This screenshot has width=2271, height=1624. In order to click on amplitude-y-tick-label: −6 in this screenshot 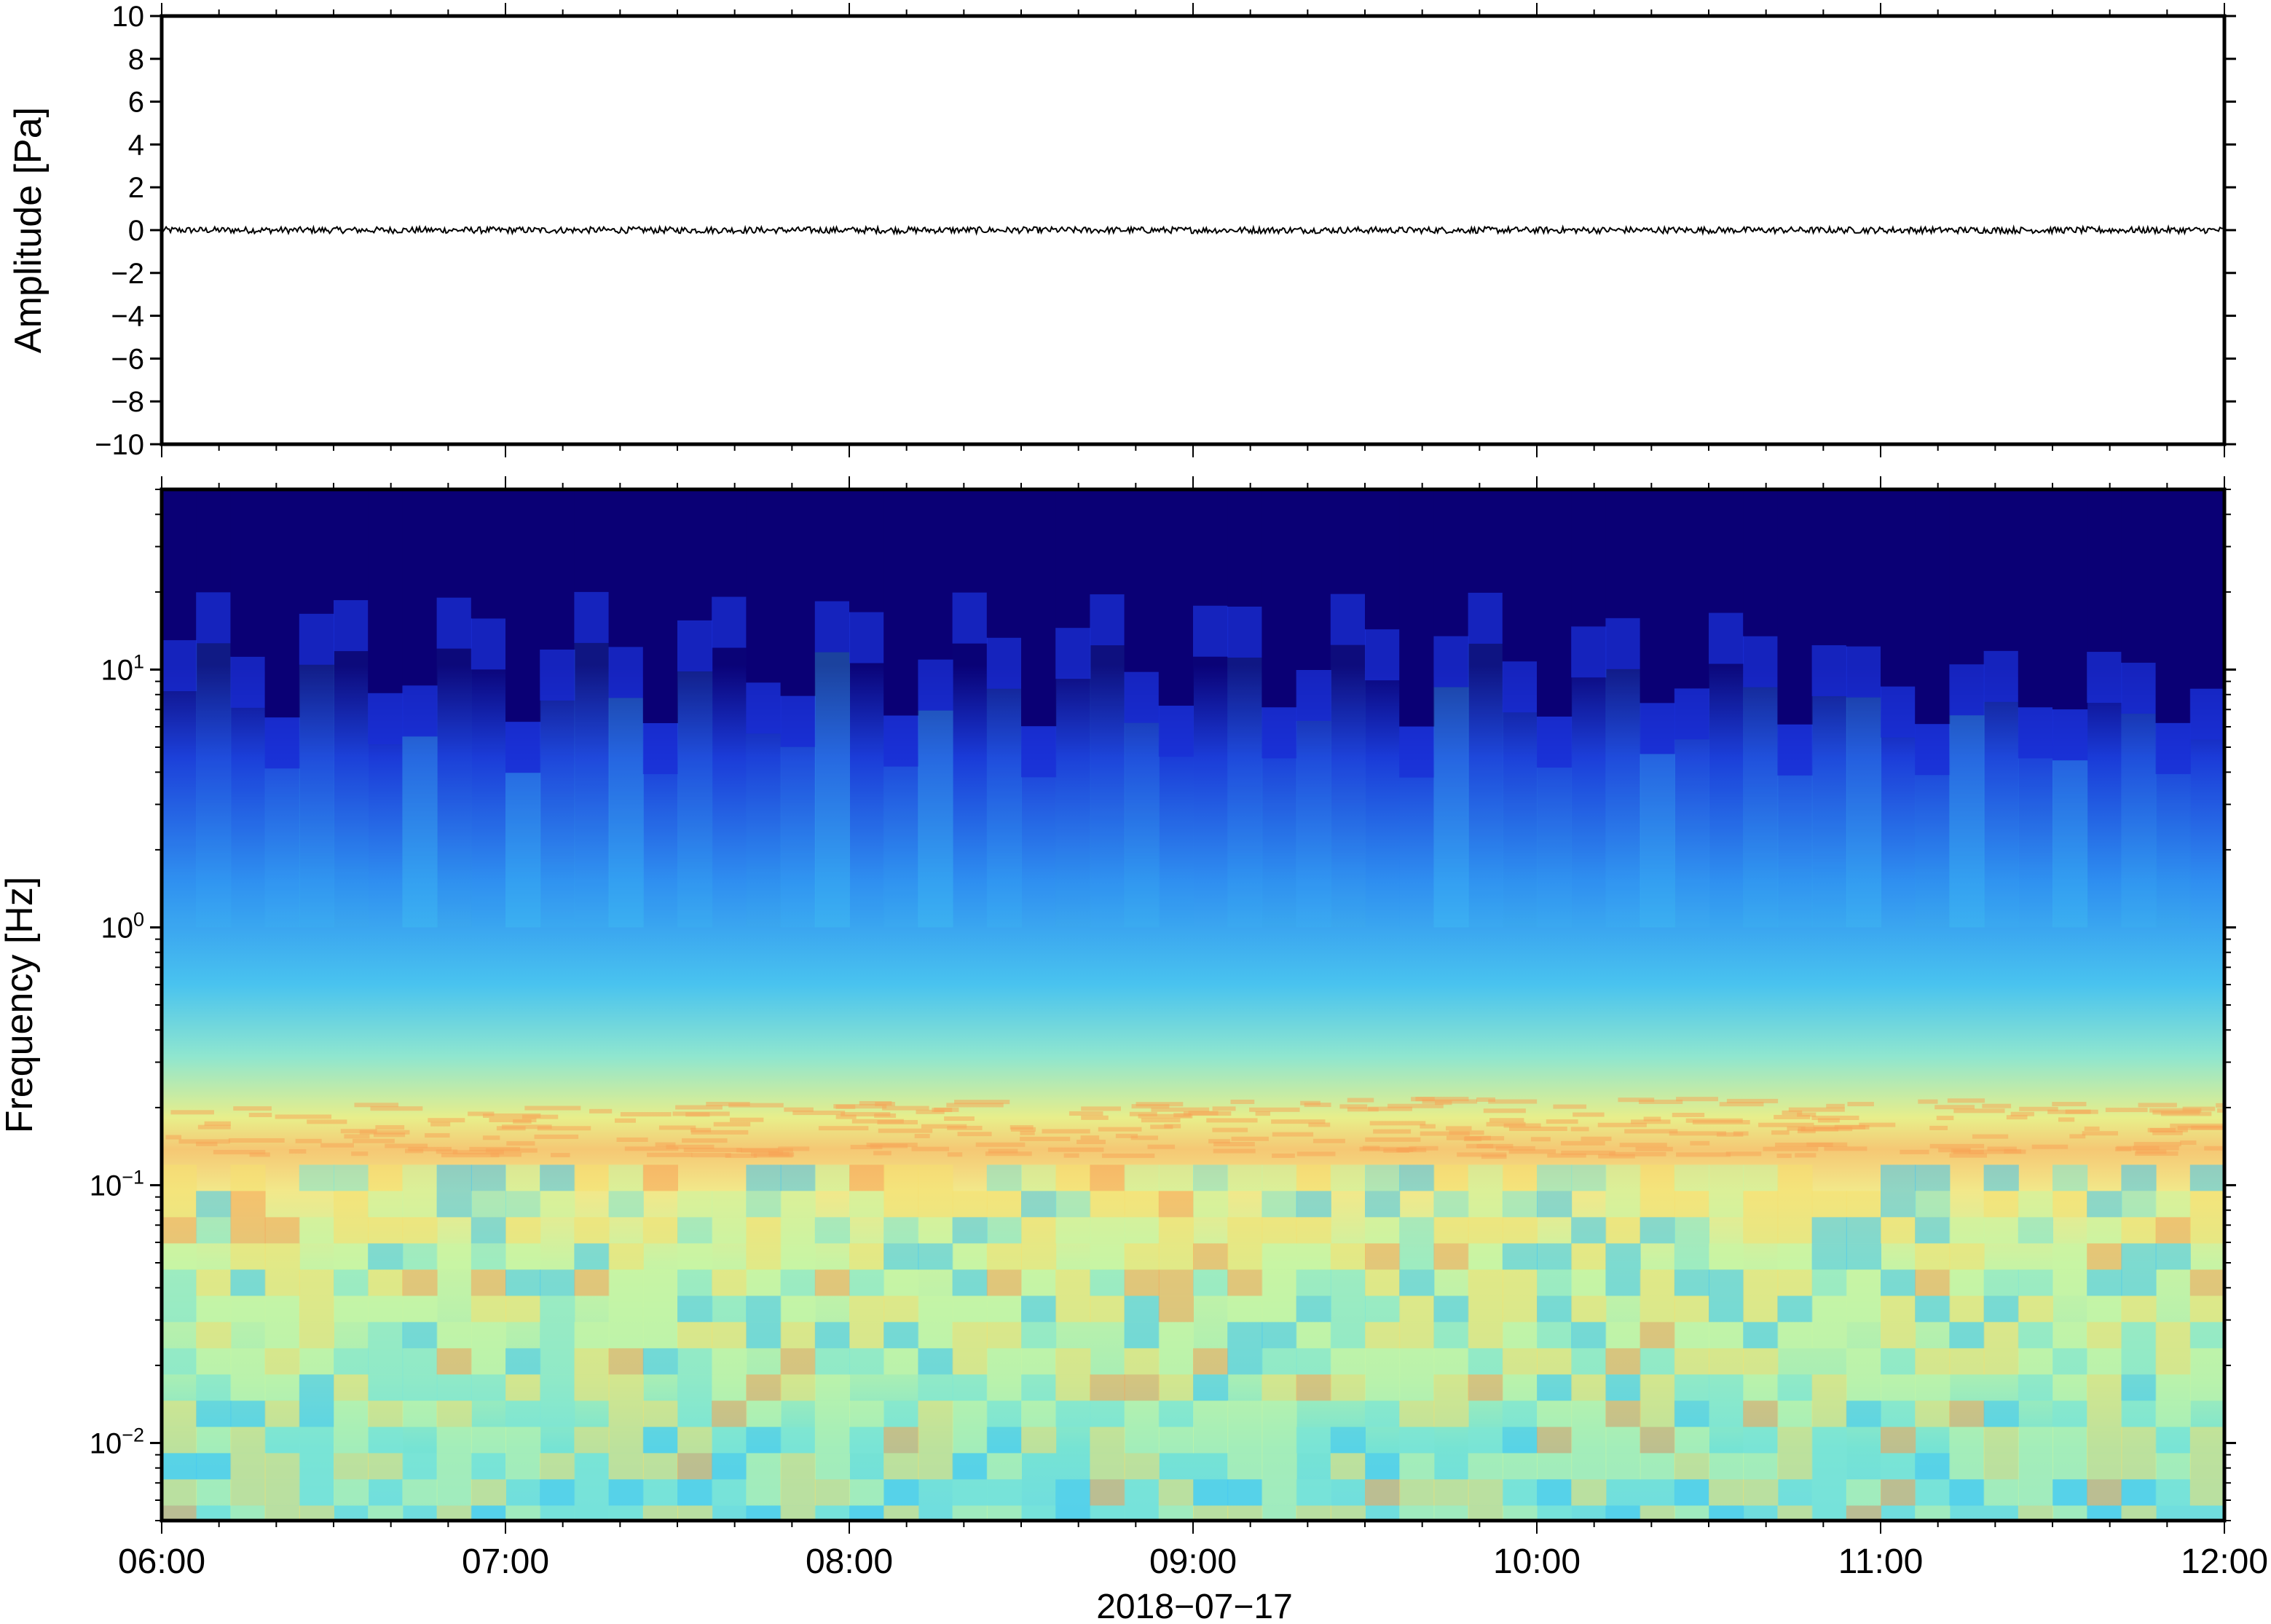, I will do `click(127, 359)`.